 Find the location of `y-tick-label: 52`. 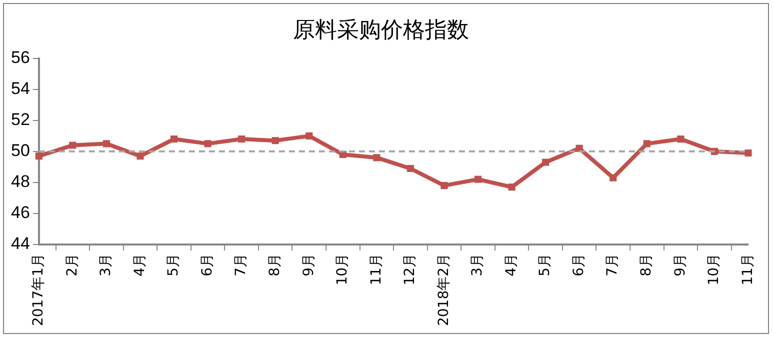

y-tick-label: 52 is located at coordinates (20, 120).